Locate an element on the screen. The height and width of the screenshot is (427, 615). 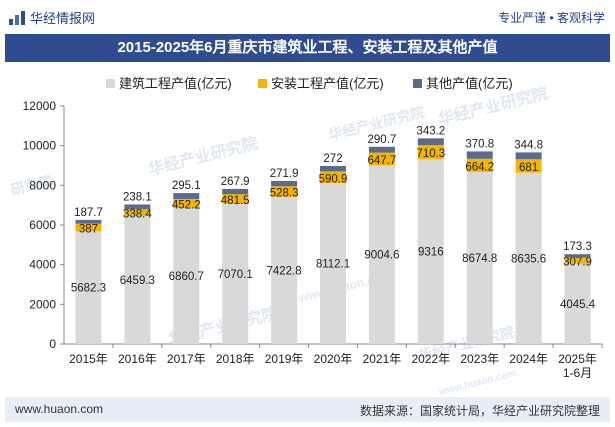
legend-label: 建筑工程产值(亿元) is located at coordinates (175, 83).